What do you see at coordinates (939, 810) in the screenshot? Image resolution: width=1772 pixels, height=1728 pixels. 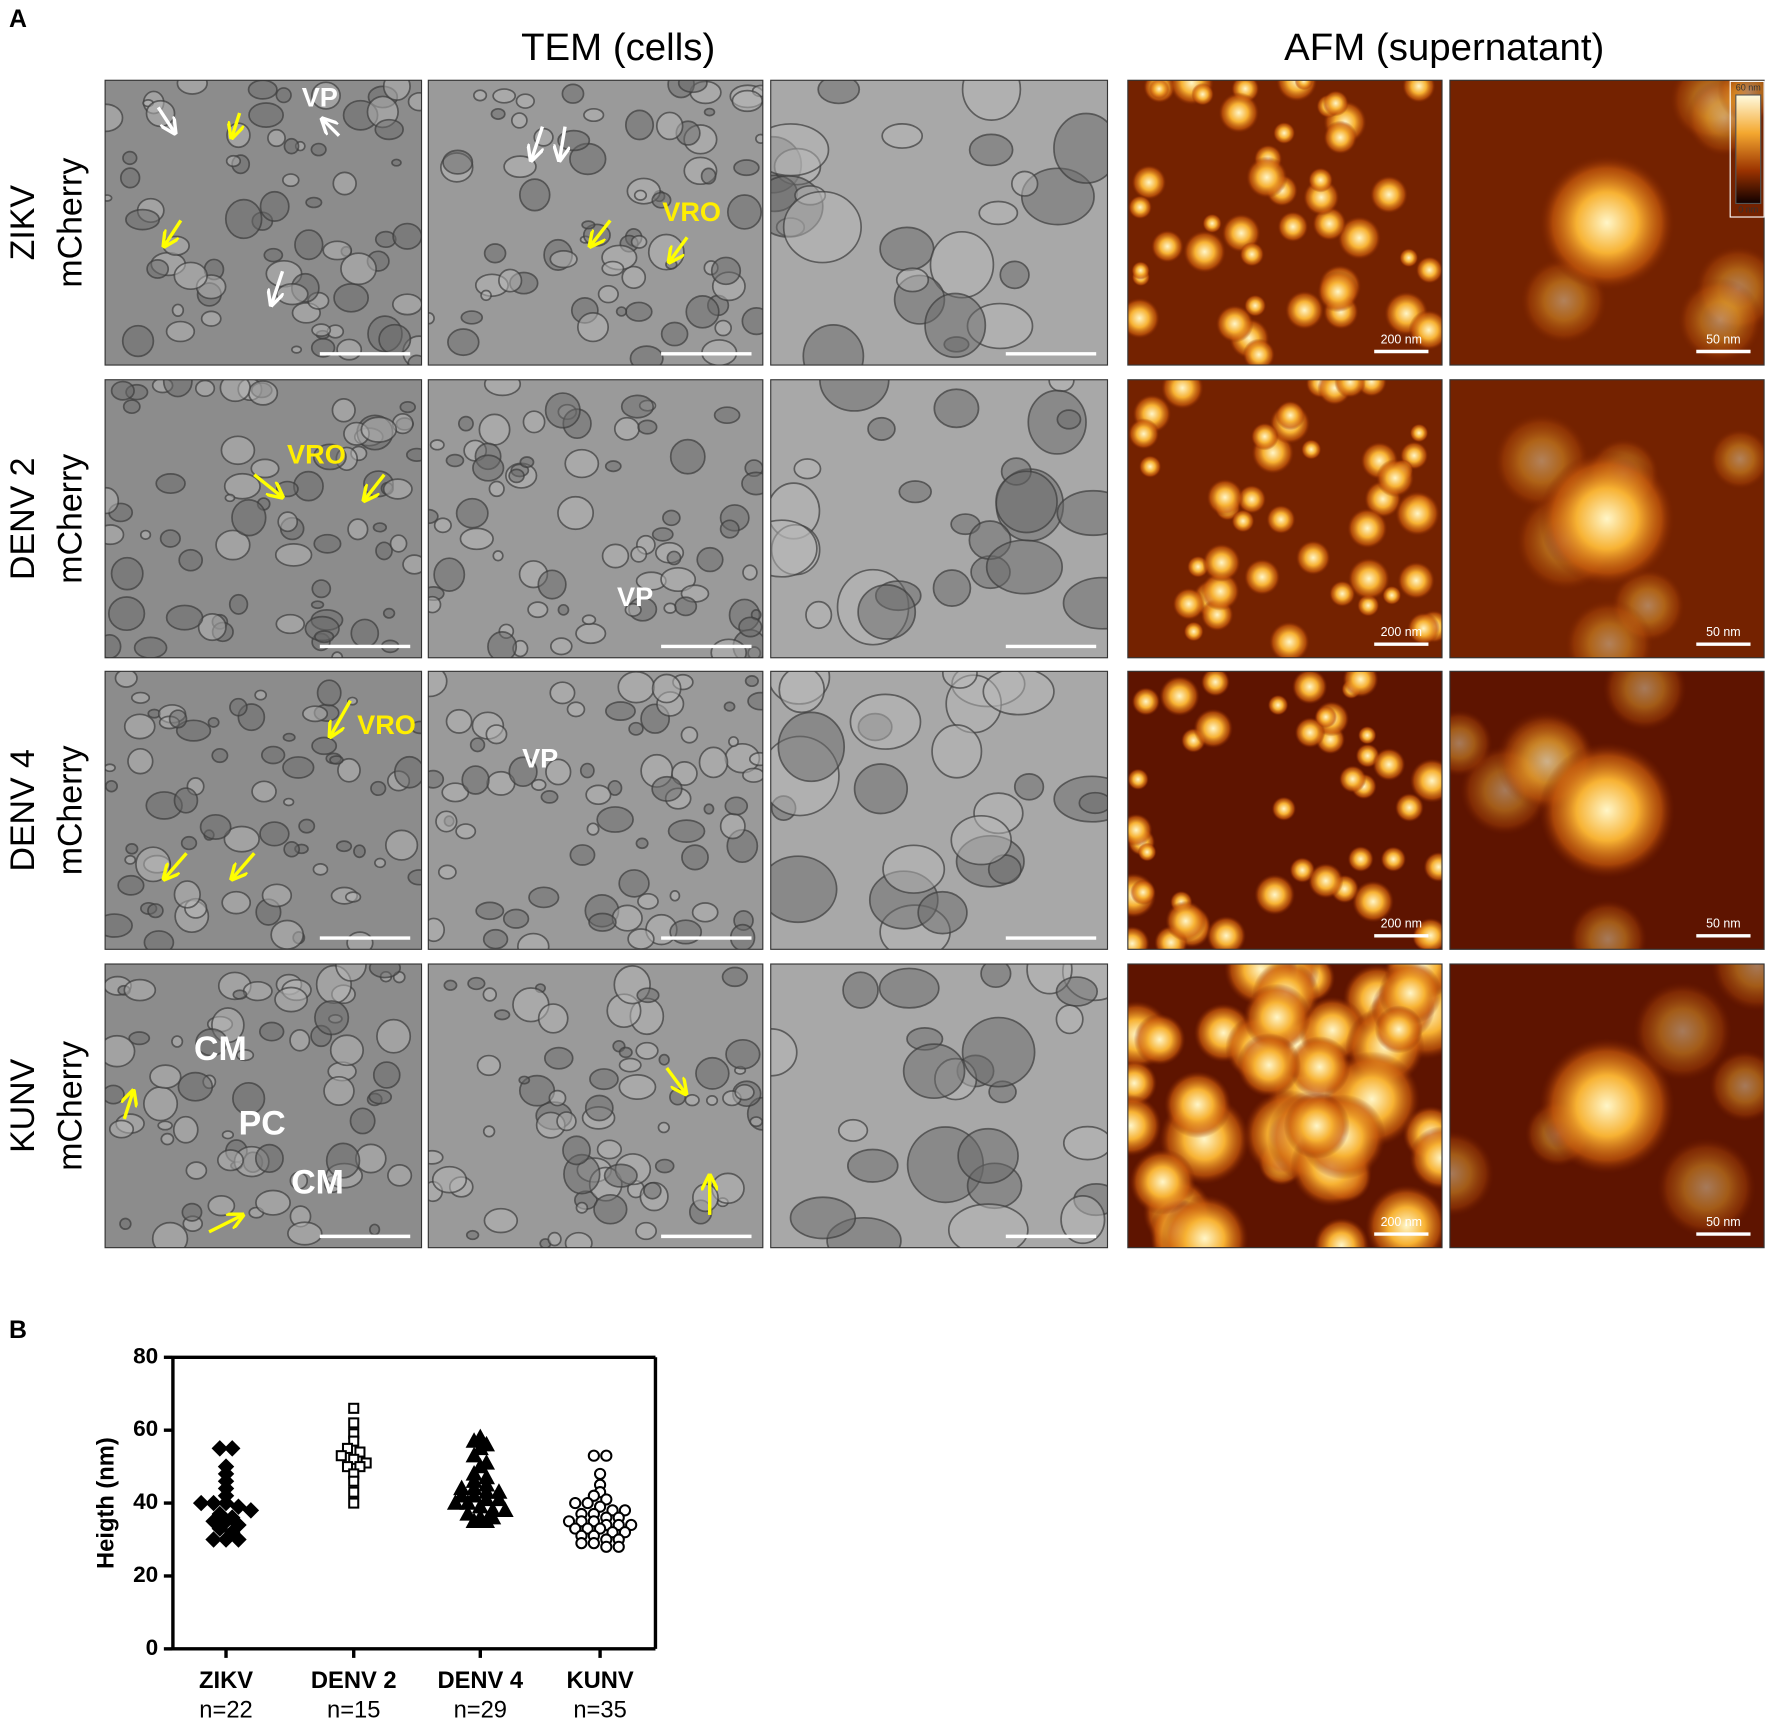 I see `image-border` at bounding box center [939, 810].